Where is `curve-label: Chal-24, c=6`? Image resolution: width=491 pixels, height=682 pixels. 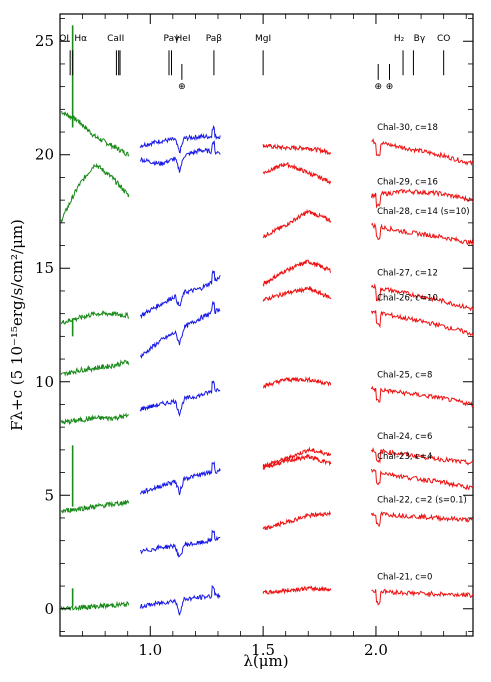
curve-label: Chal-24, c=6 is located at coordinates (404, 437).